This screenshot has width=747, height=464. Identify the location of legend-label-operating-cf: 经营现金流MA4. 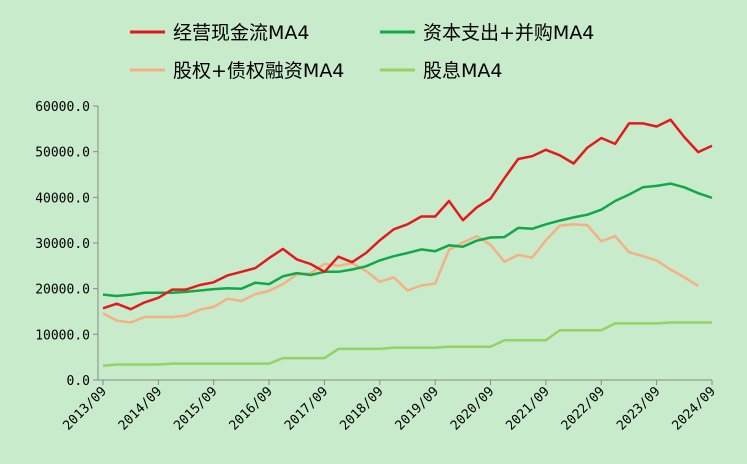
(241, 33).